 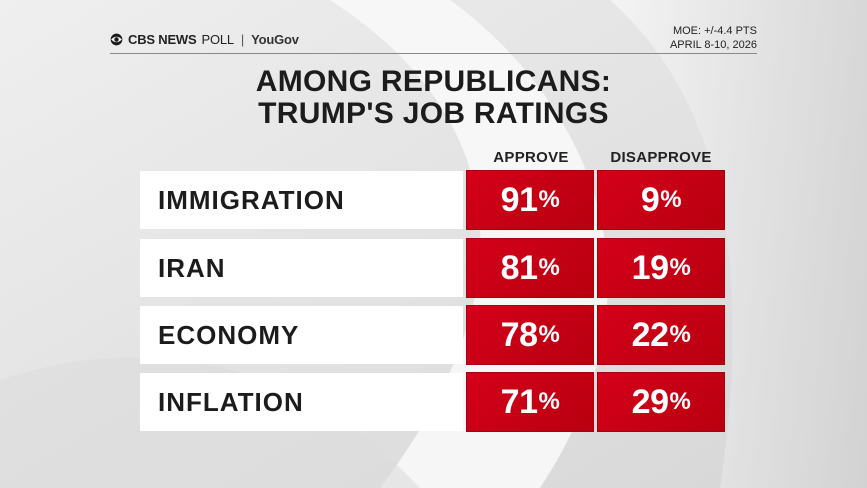 I want to click on header-divider, so click(x=433, y=53).